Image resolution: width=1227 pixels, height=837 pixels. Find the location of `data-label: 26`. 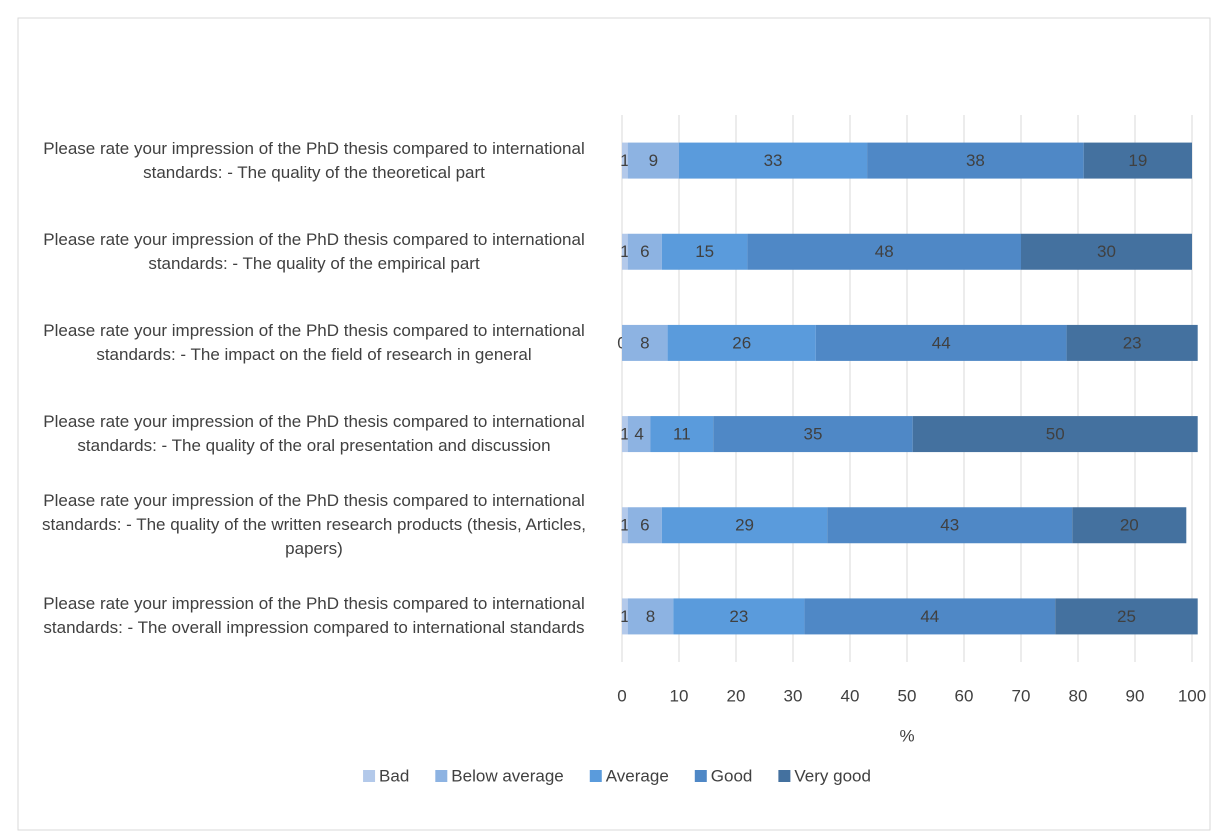

data-label: 26 is located at coordinates (741, 342).